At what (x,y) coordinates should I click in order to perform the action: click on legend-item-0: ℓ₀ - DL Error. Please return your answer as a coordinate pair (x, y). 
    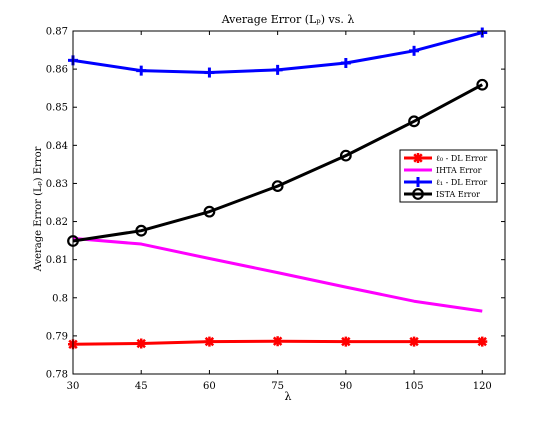
    Looking at the image, I should click on (445, 158).